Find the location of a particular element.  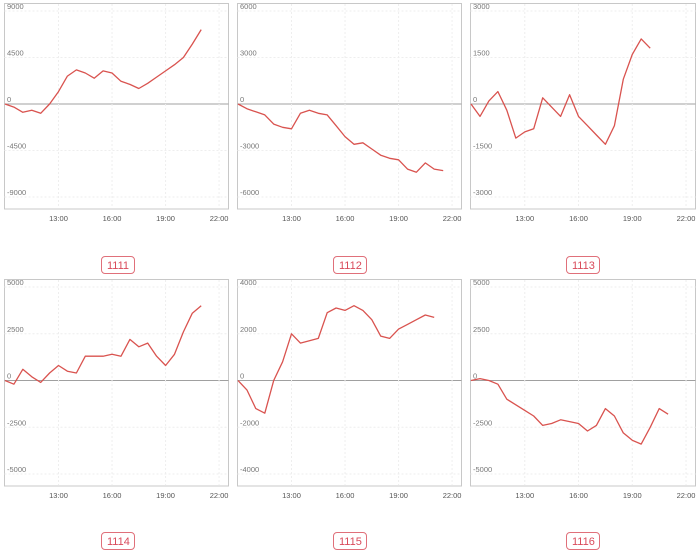

y-tick-label: 6000 is located at coordinates (248, 6).